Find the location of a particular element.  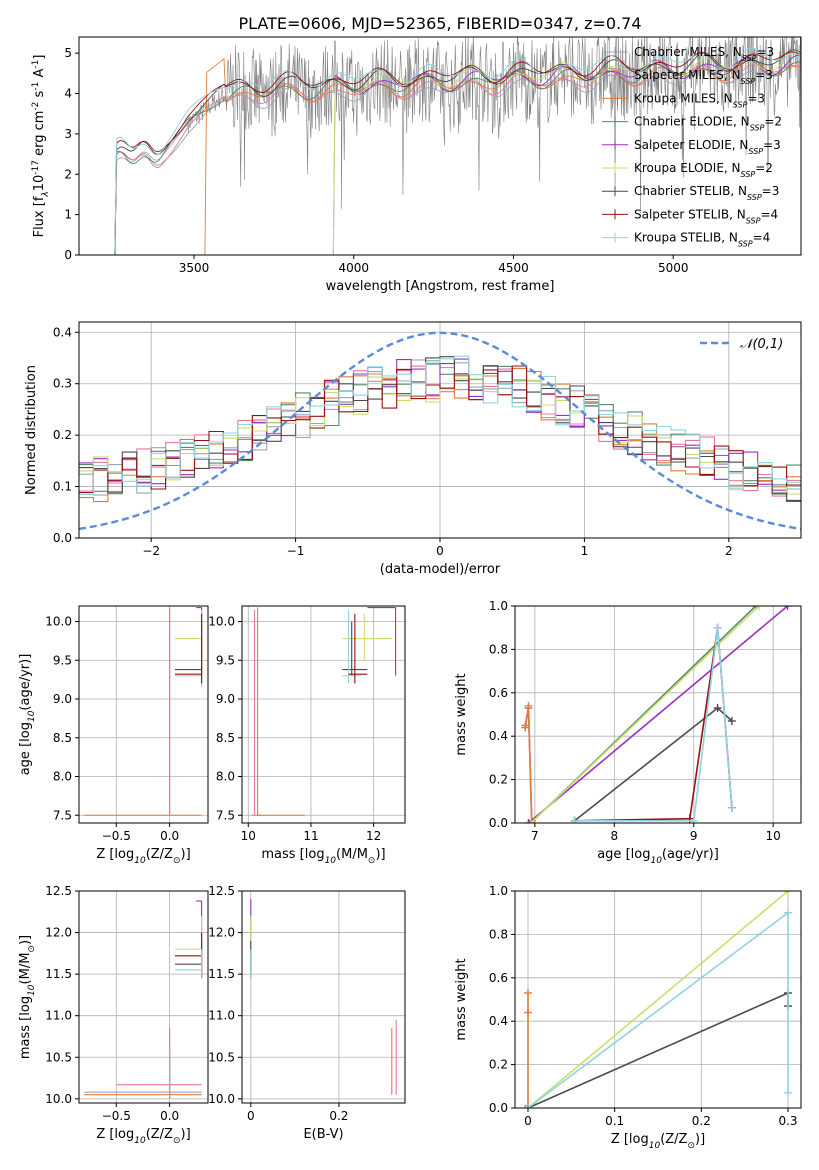

x-tick-label: 10 is located at coordinates (248, 836).